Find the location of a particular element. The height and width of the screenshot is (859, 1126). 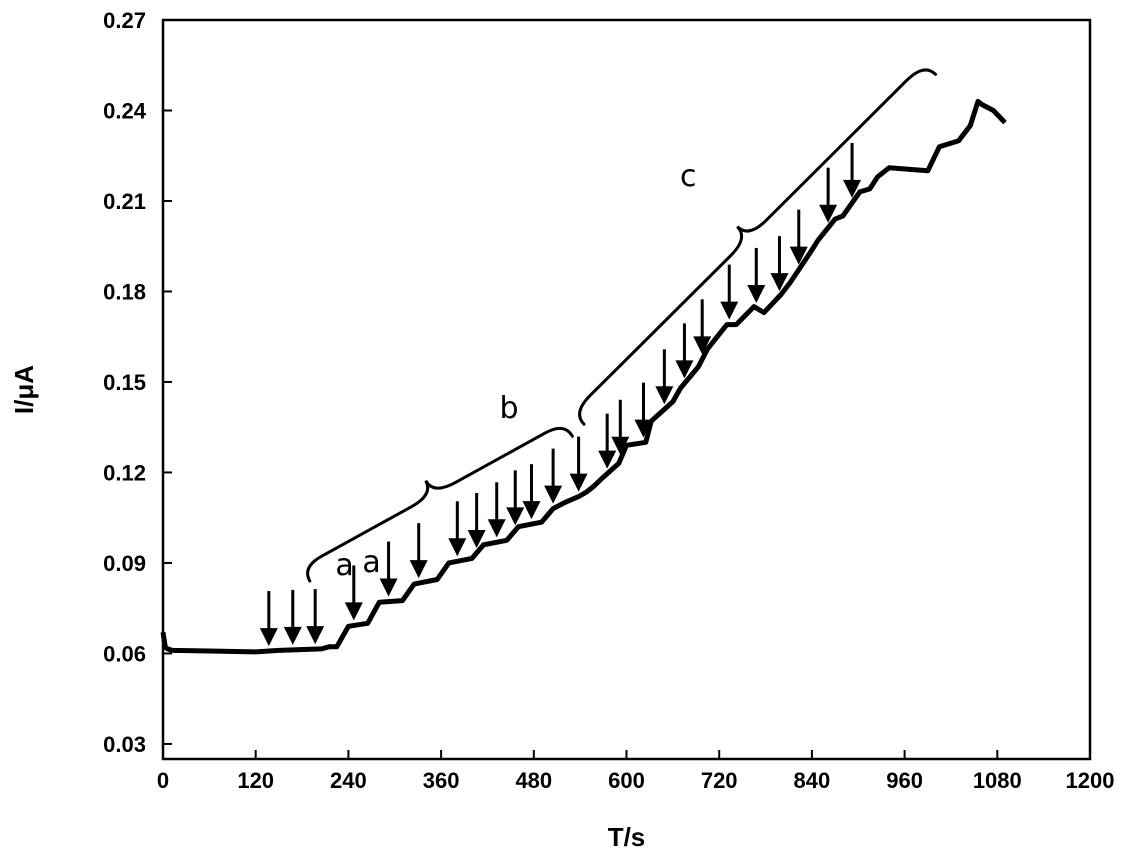

y-tick-label: 0.24 is located at coordinates (125, 110).